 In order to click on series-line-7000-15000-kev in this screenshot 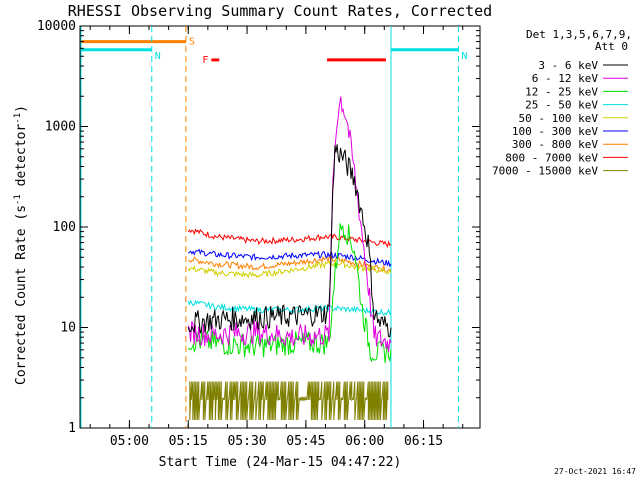, I will do `click(289, 401)`.